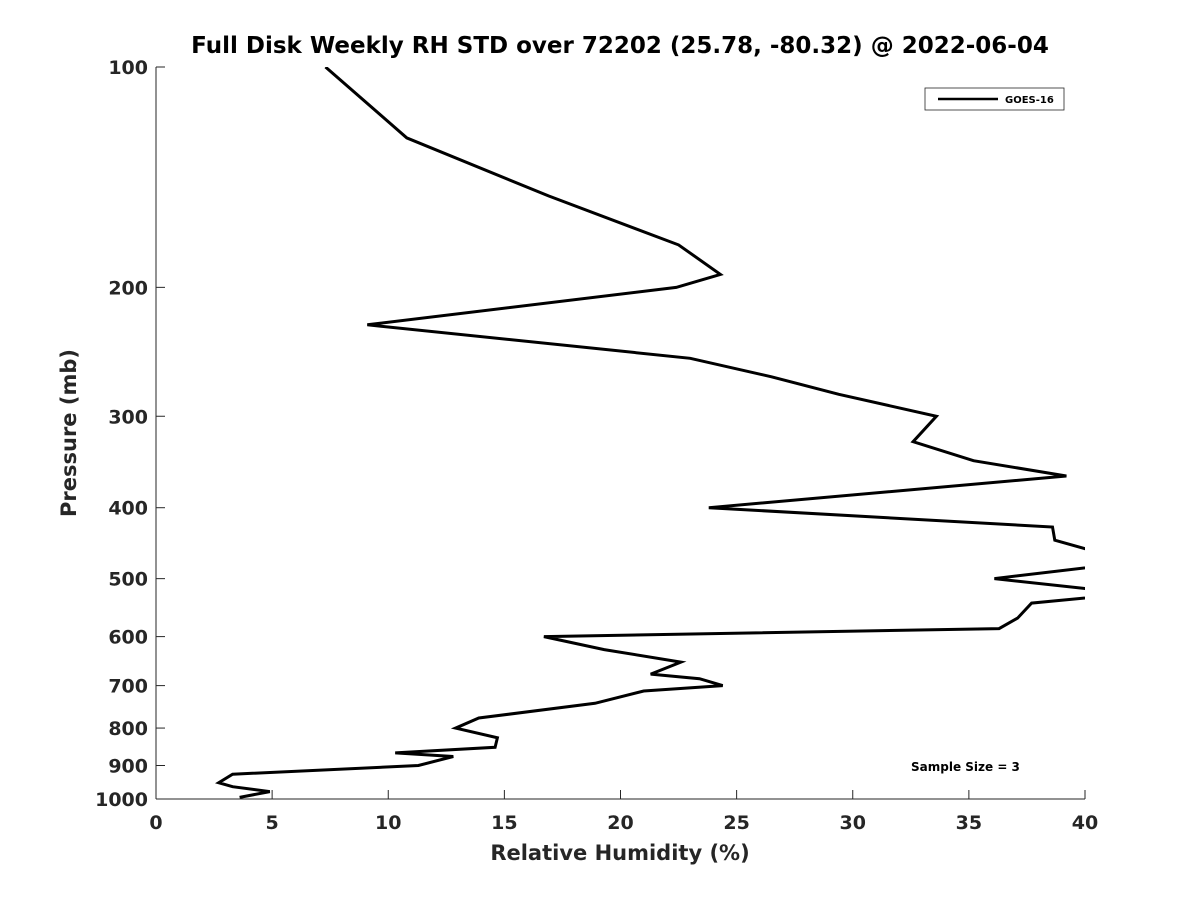 Image resolution: width=1200 pixels, height=900 pixels. Describe the element at coordinates (388, 823) in the screenshot. I see `x-tick-label: 10` at that location.